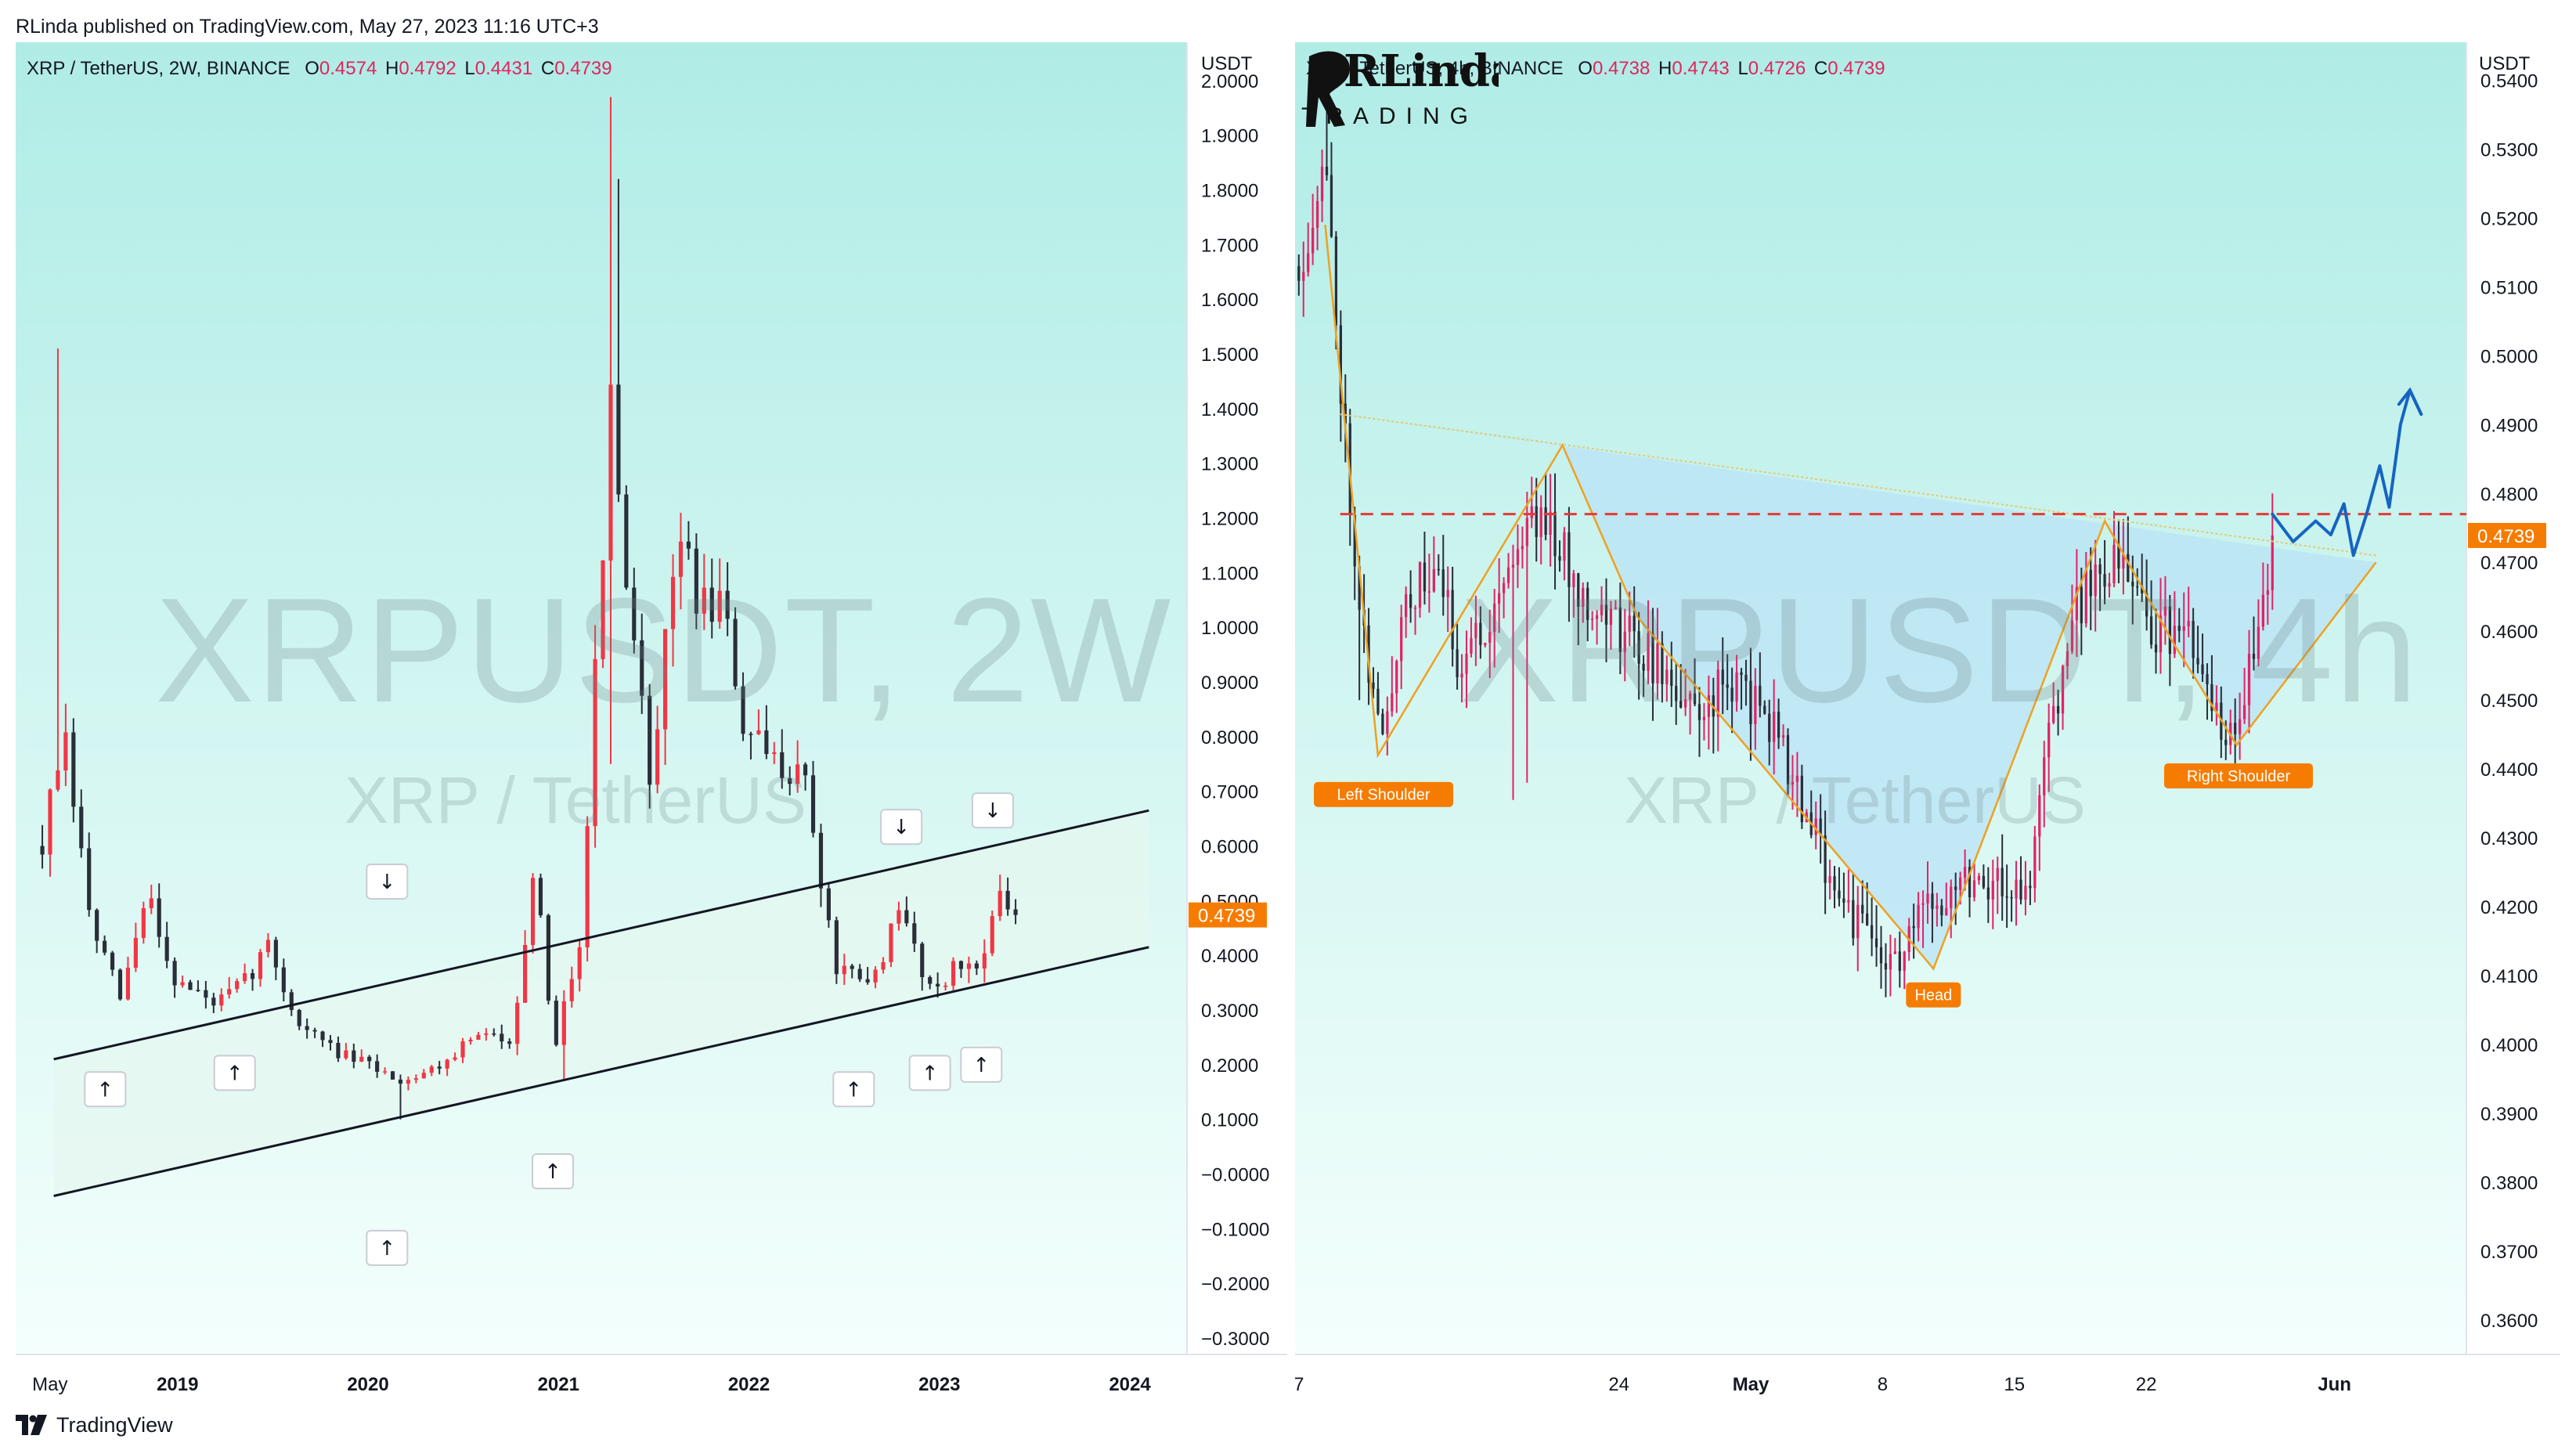 The height and width of the screenshot is (1450, 2576). I want to click on left-y-tick-label: 0.8000, so click(1229, 737).